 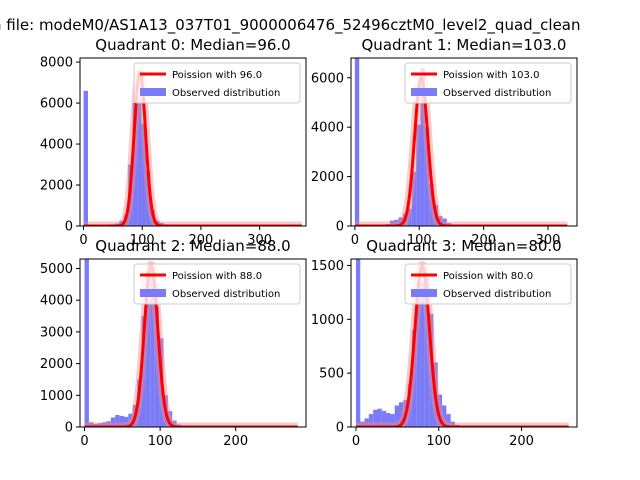 I want to click on legend: Poission with 80.0 Observed distribution, so click(x=488, y=284).